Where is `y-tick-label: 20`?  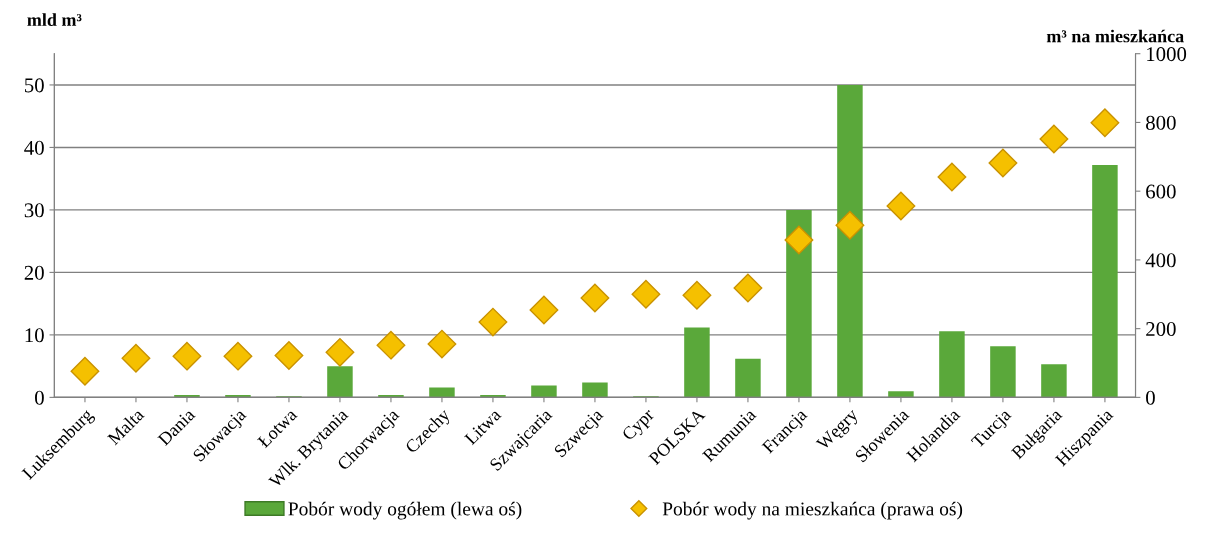 y-tick-label: 20 is located at coordinates (34, 272).